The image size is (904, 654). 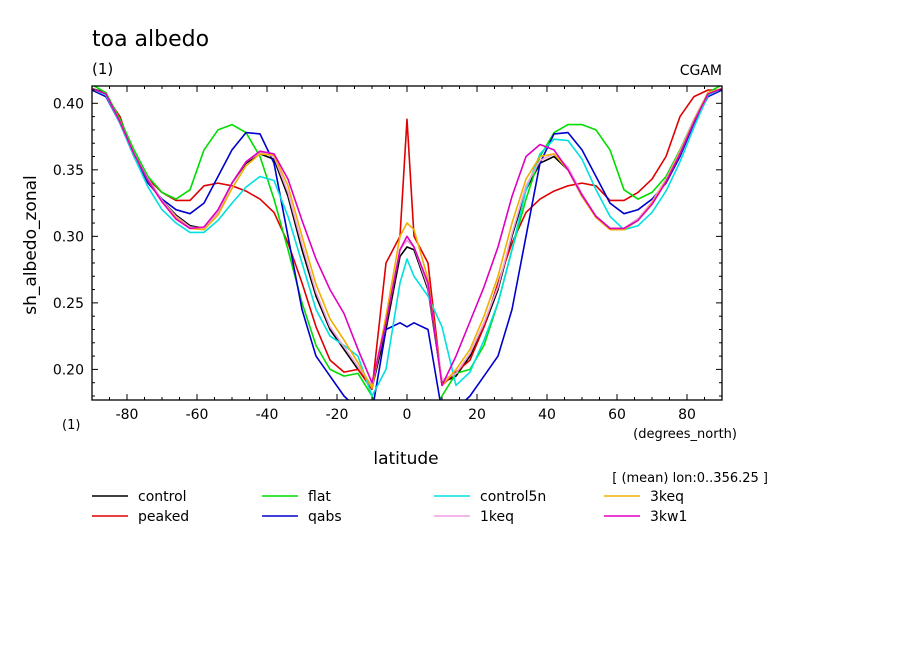 I want to click on x-tick-label: -40, so click(x=267, y=415).